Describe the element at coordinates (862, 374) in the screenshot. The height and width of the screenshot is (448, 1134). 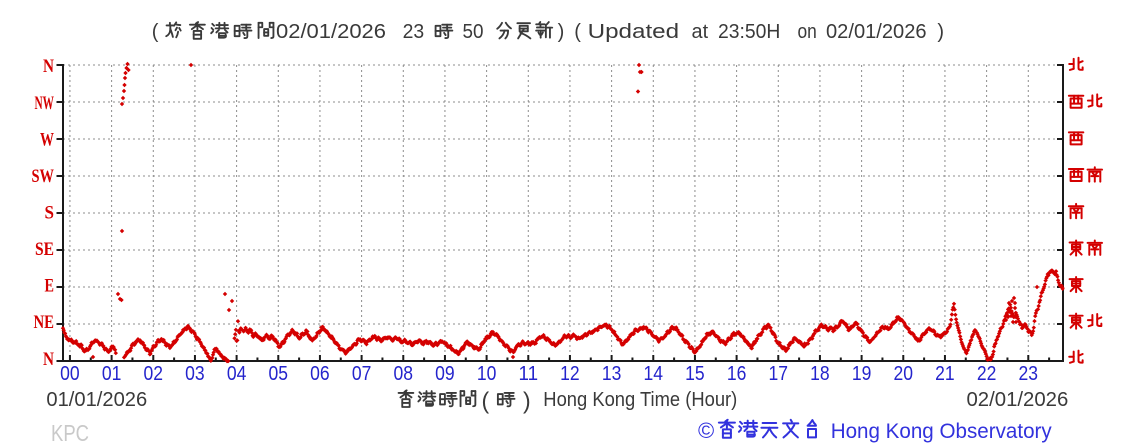
I see `svg-text: 19` at that location.